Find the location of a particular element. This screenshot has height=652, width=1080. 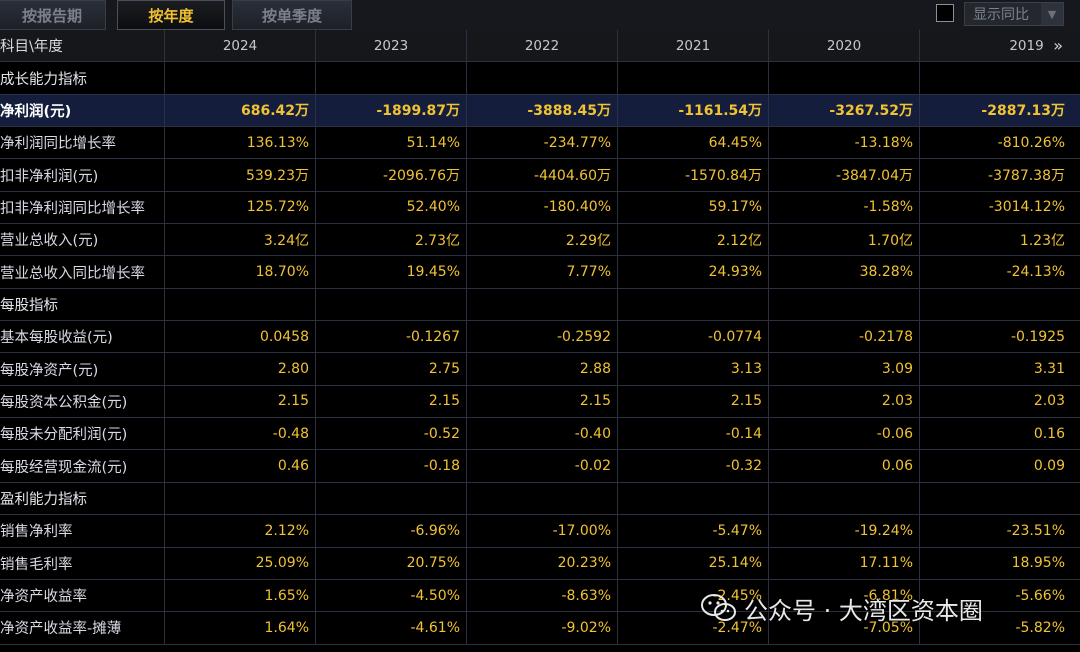

value-cell: 1.70亿 is located at coordinates (844, 240).